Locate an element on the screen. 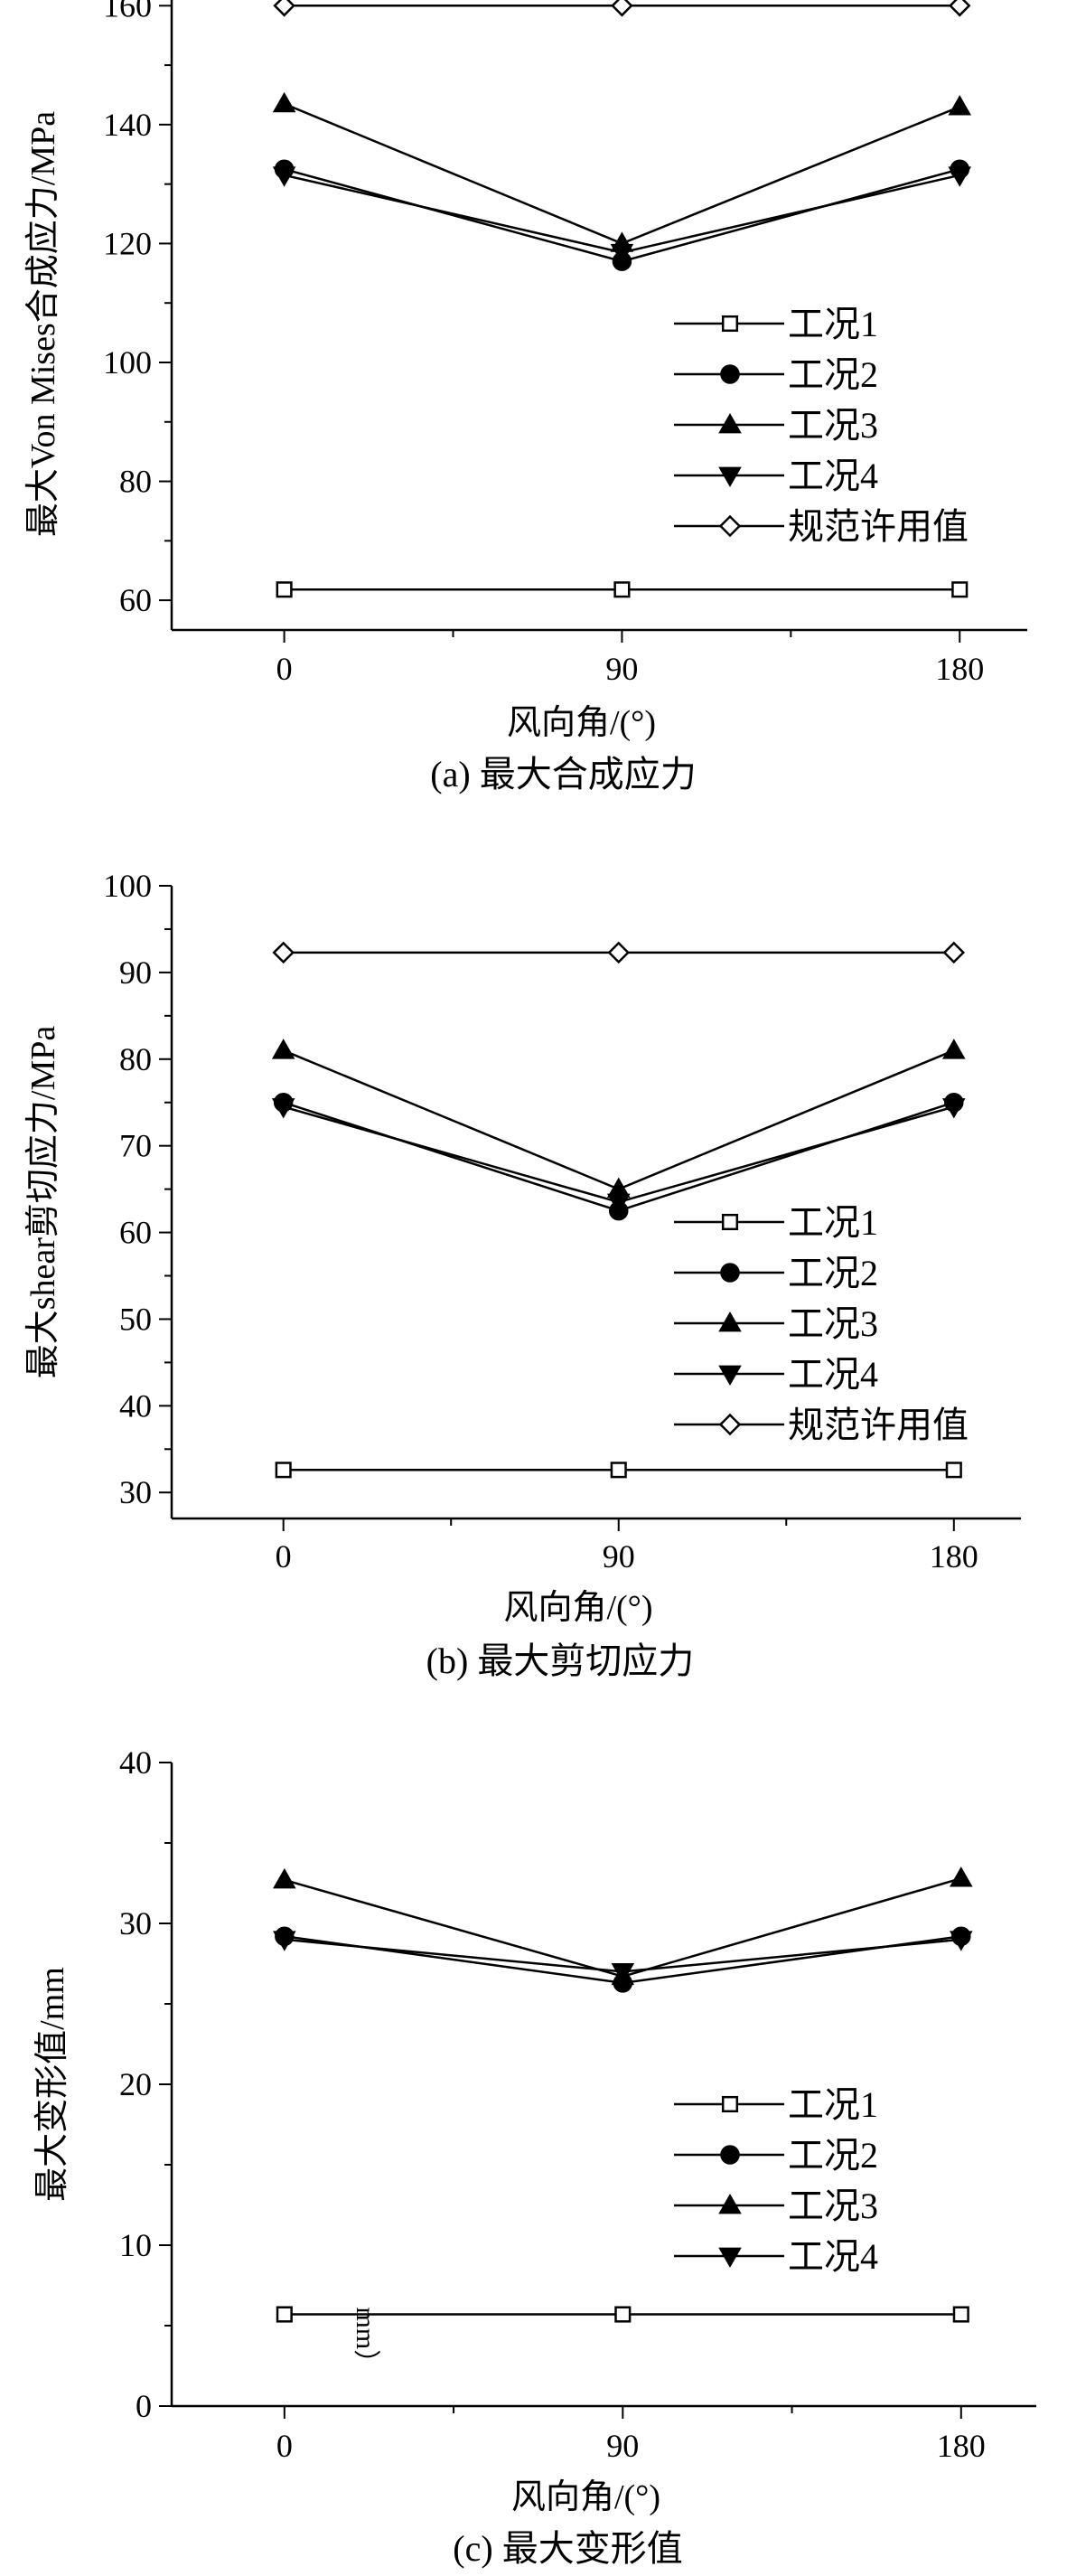 This screenshot has height=2576, width=1067. series-规范许用值 is located at coordinates (622, 8).